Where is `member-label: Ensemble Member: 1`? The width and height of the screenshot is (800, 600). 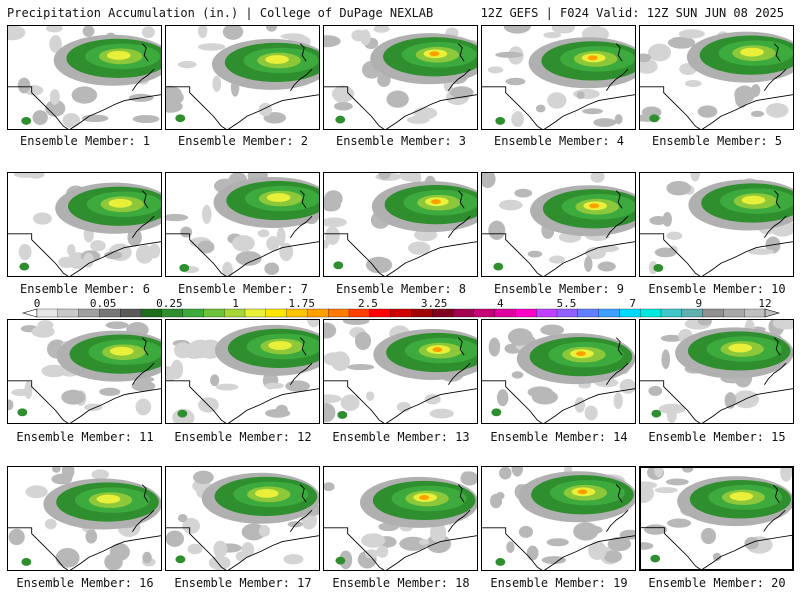
member-label: Ensemble Member: 1 is located at coordinates (85, 141).